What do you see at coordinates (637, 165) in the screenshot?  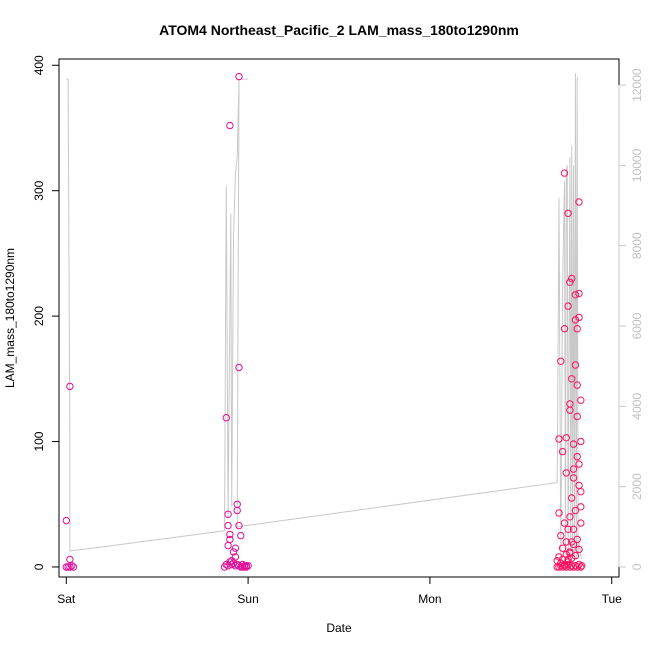 I see `y2-tick-label: 10000` at bounding box center [637, 165].